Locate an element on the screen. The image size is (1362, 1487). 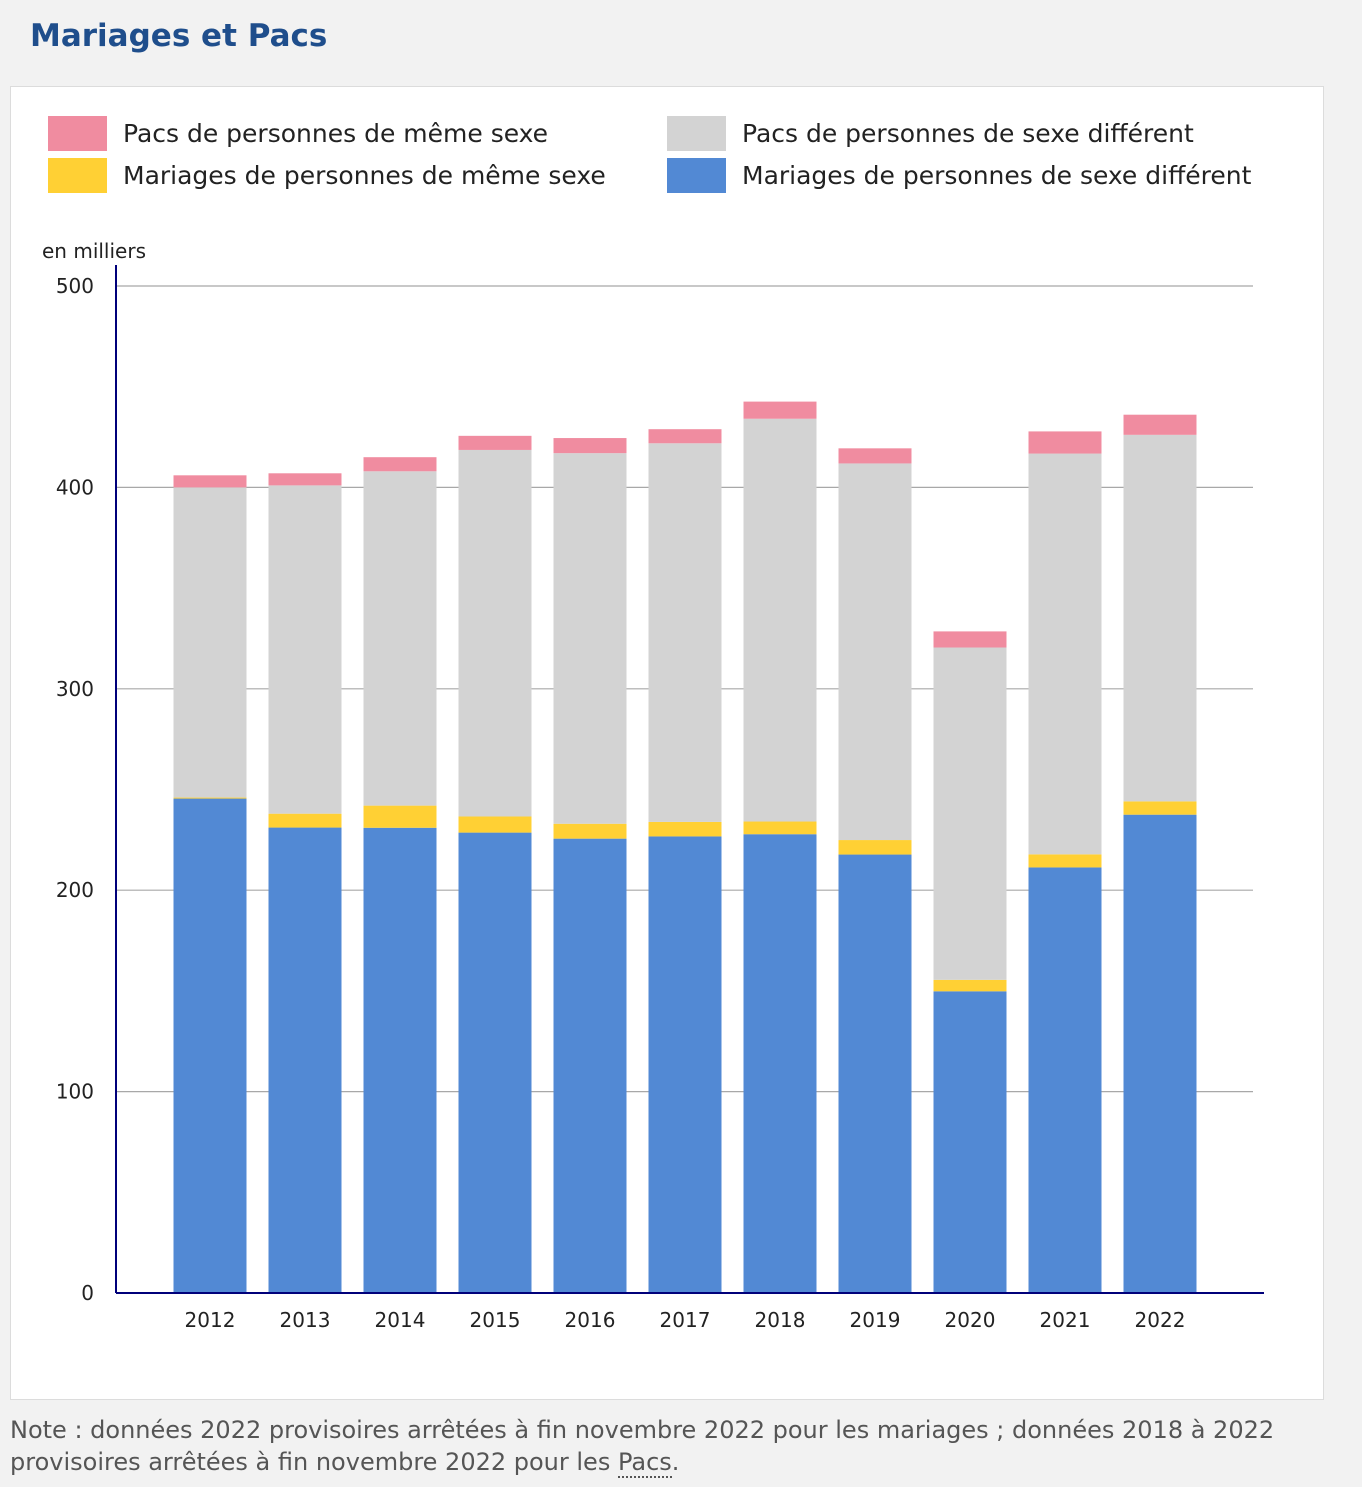
bar-2013-mariages-meme-sexe is located at coordinates (305, 820).